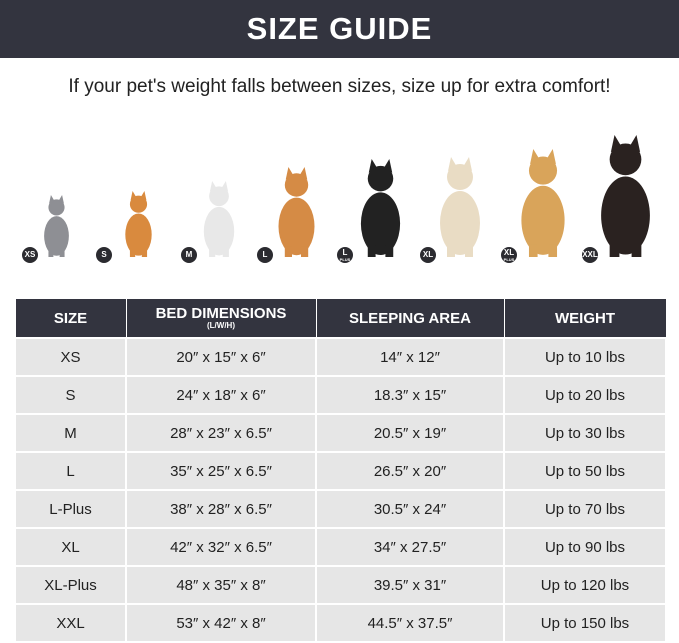 Image resolution: width=679 pixels, height=643 pixels. I want to click on table-row: M 28″ x 23″ x 6.5″ 20.5″ x 19″ Up to 30 lbs, so click(340, 433).